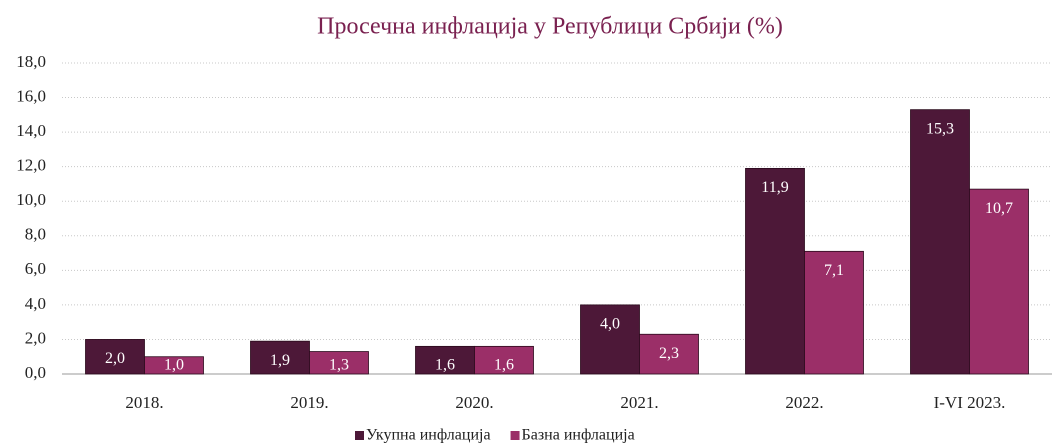 This screenshot has height=445, width=1058. I want to click on legend-label: Базна инфлација, so click(578, 435).